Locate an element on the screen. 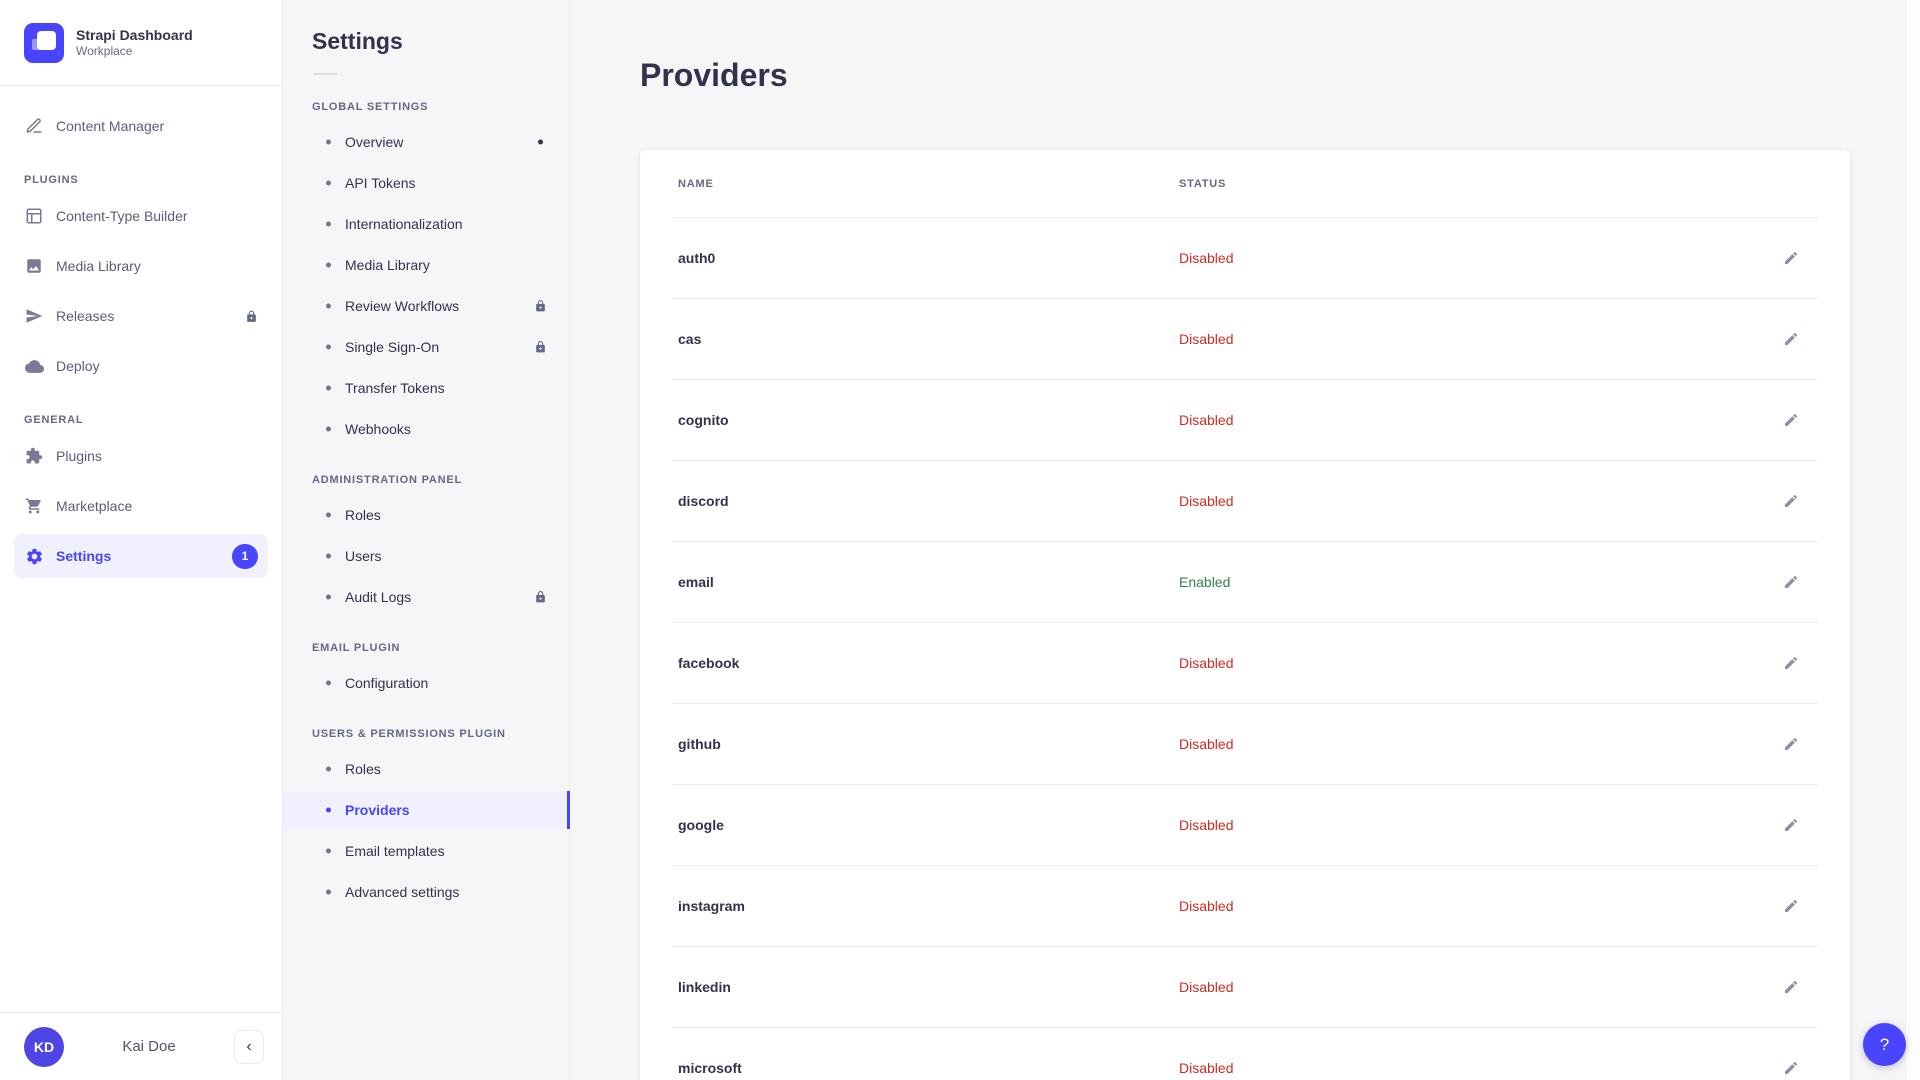 This screenshot has width=1920, height=1080. table-header-row: NAME STATUS is located at coordinates (1245, 183).